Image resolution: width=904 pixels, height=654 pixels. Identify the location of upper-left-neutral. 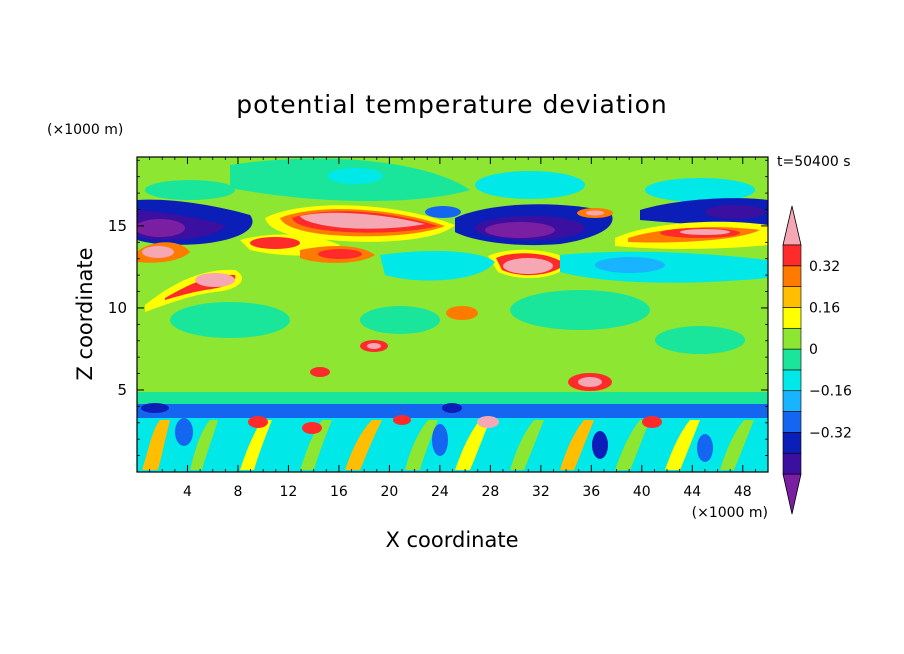
(190, 190).